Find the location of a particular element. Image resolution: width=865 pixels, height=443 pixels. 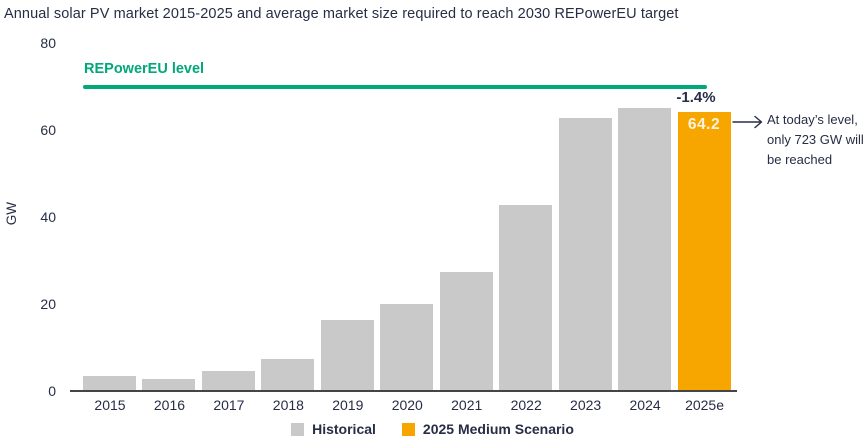

bar-2019 is located at coordinates (347, 355).